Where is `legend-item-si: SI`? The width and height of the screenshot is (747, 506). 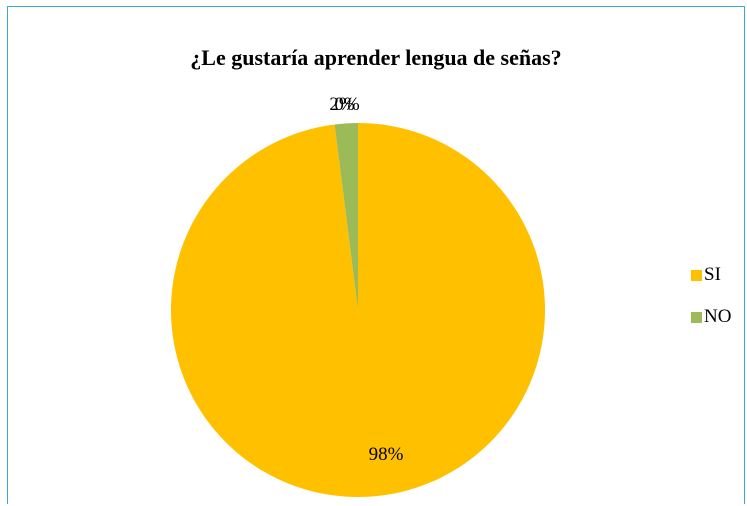 legend-item-si: SI is located at coordinates (711, 275).